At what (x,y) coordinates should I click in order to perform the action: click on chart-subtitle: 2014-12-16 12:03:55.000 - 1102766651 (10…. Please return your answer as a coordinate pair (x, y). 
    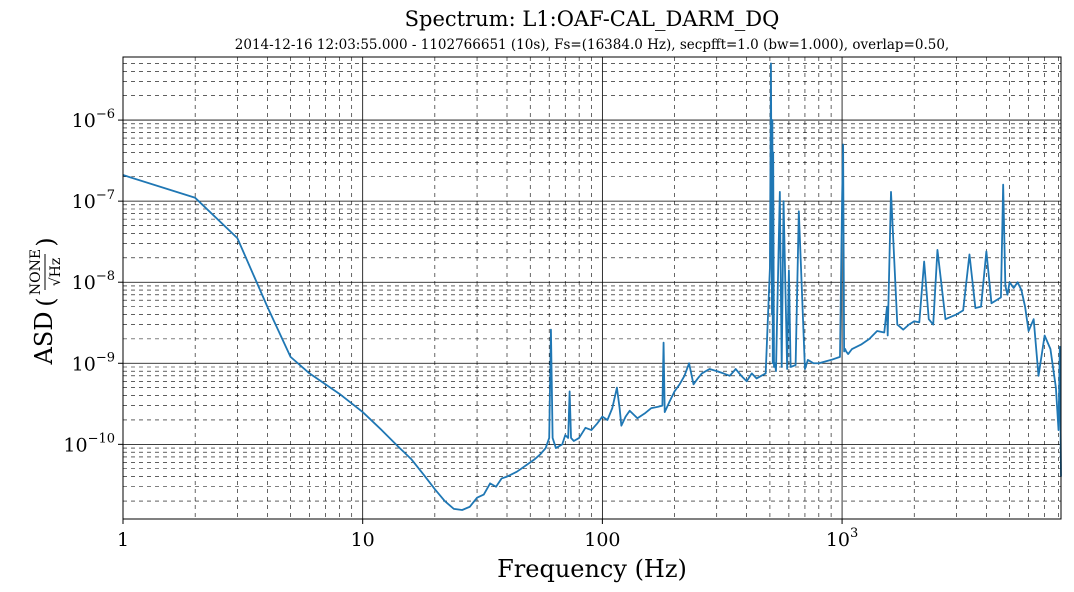
    Looking at the image, I should click on (592, 45).